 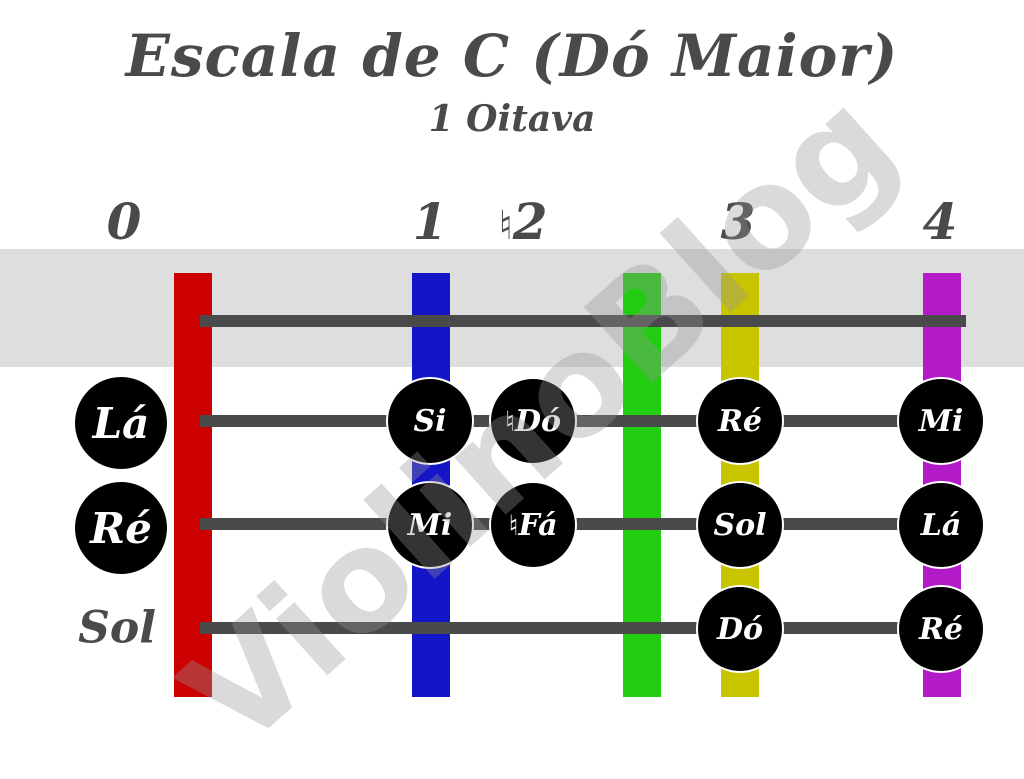 I want to click on string-sol, so click(x=555, y=628).